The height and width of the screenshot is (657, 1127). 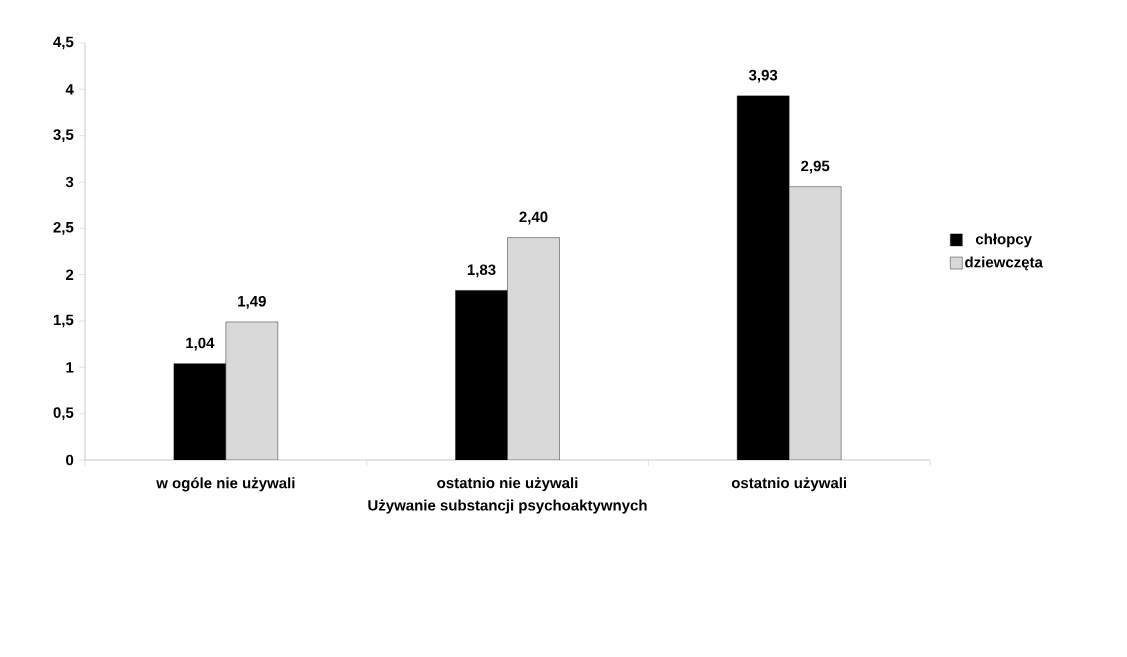 What do you see at coordinates (63, 43) in the screenshot?
I see `y-tick-label: 4,5` at bounding box center [63, 43].